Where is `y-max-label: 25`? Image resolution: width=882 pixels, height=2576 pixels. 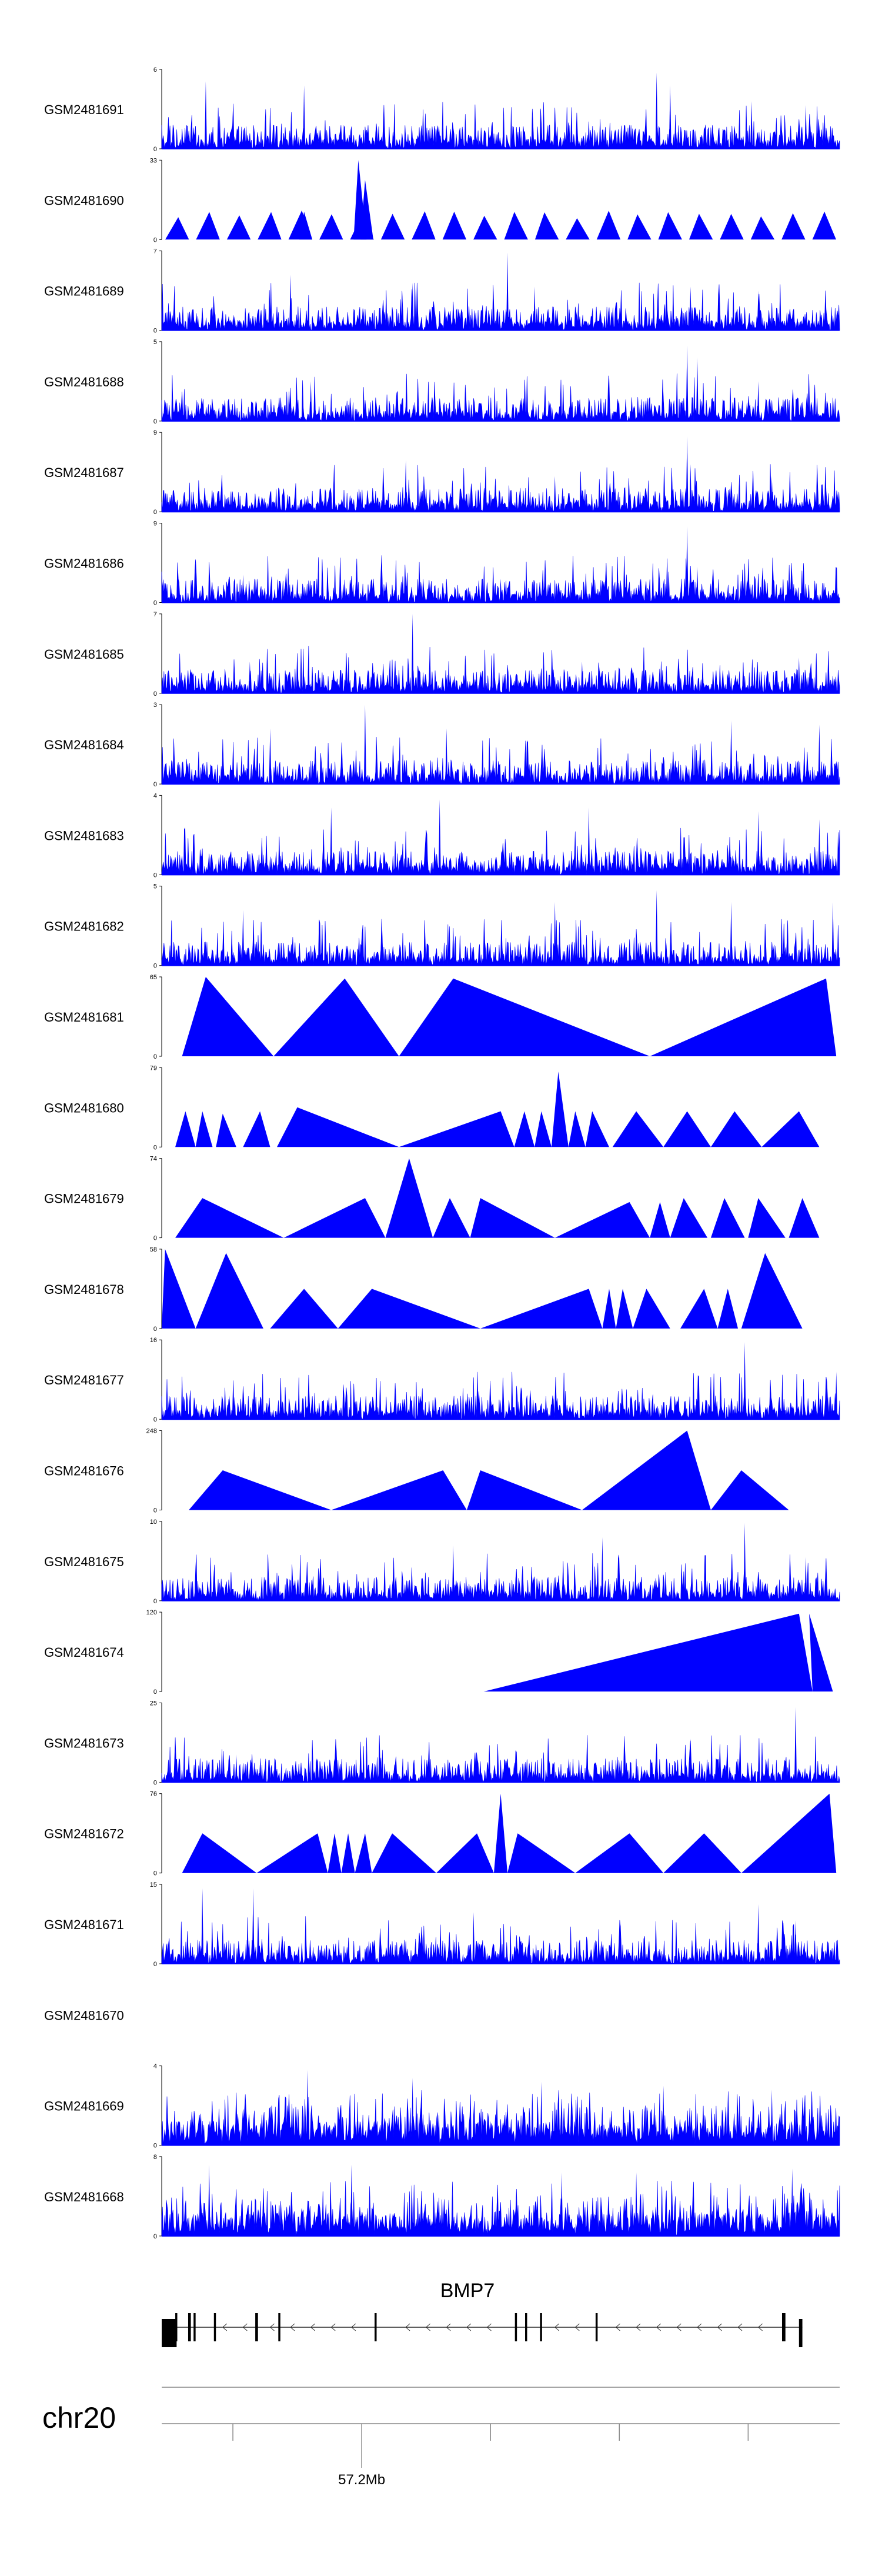
y-max-label: 25 is located at coordinates (153, 1703).